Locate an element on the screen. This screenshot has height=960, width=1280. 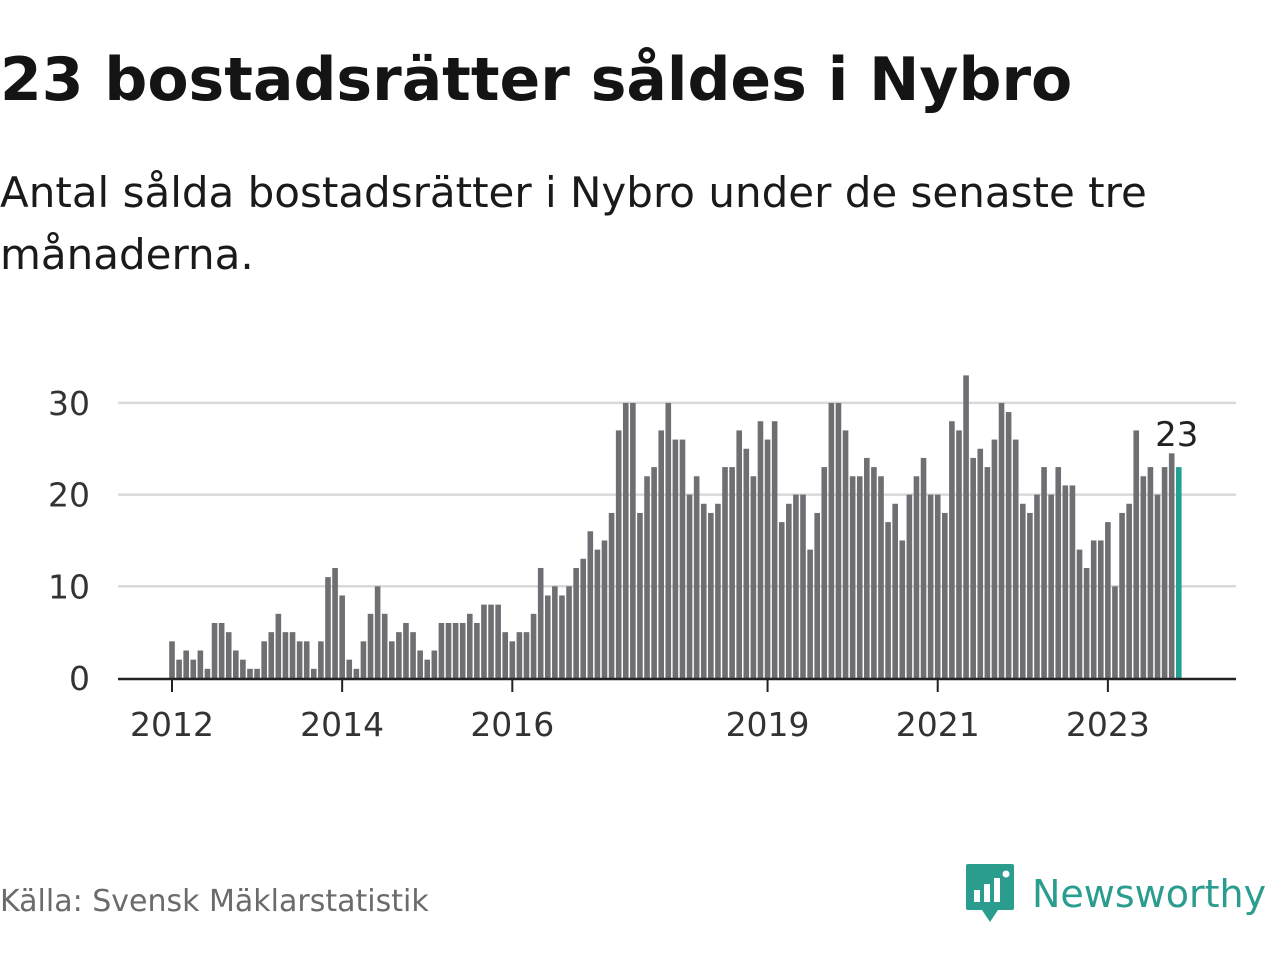
x-tick-label: 2023 is located at coordinates (1108, 724).